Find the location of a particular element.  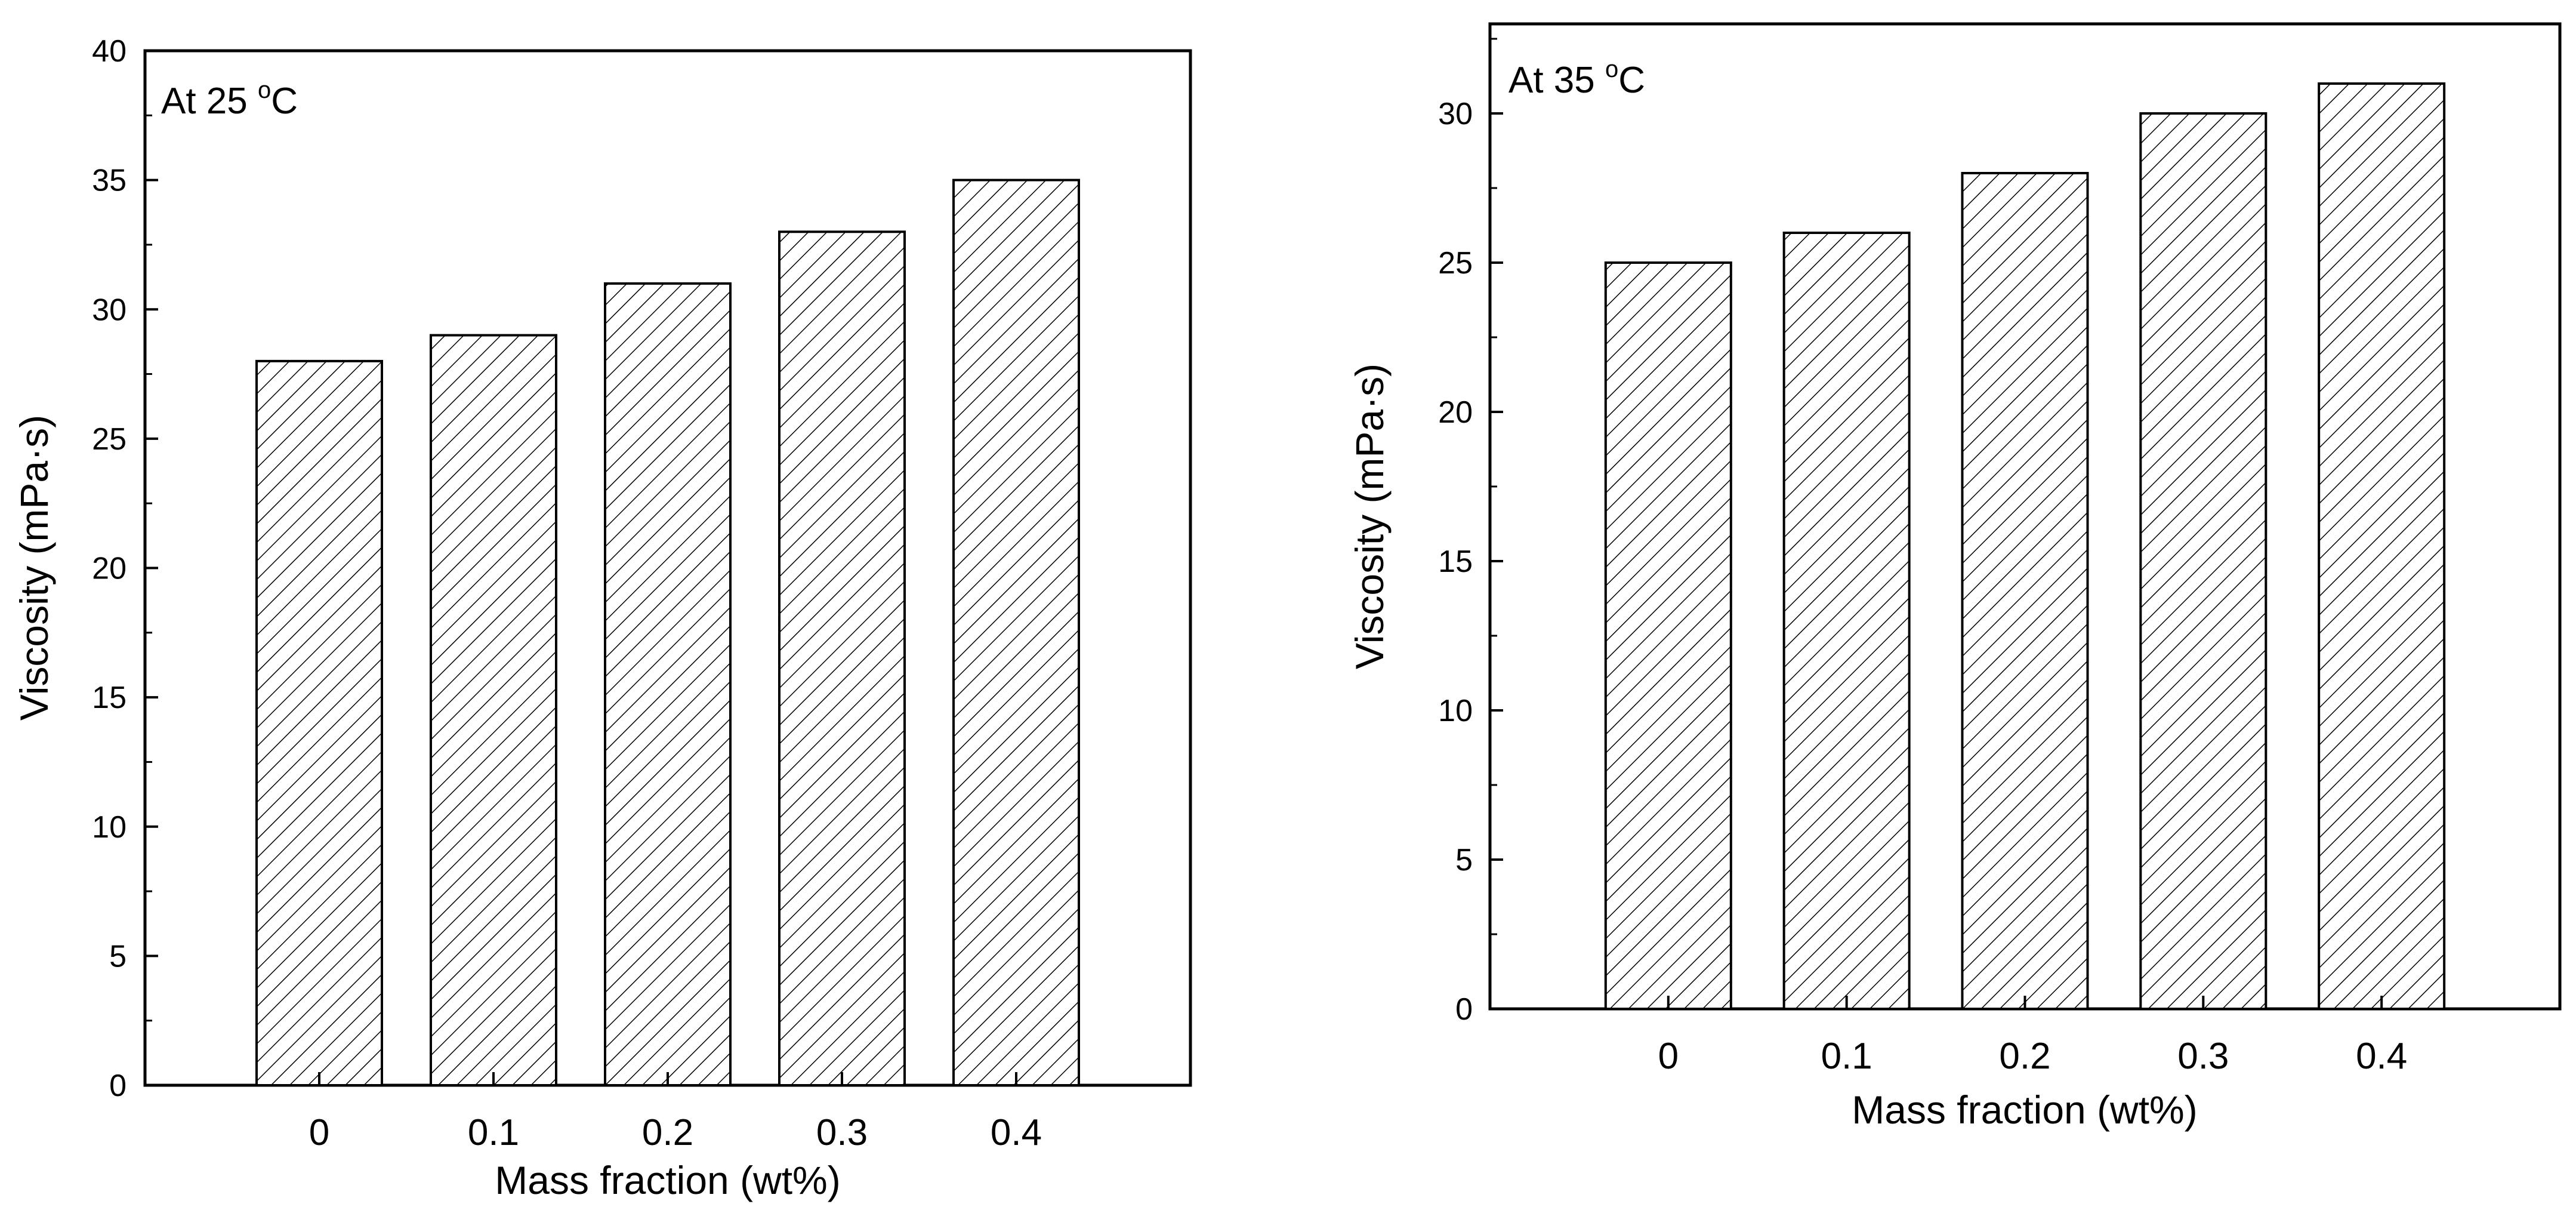

y-tick-label: 35 is located at coordinates (110, 181).